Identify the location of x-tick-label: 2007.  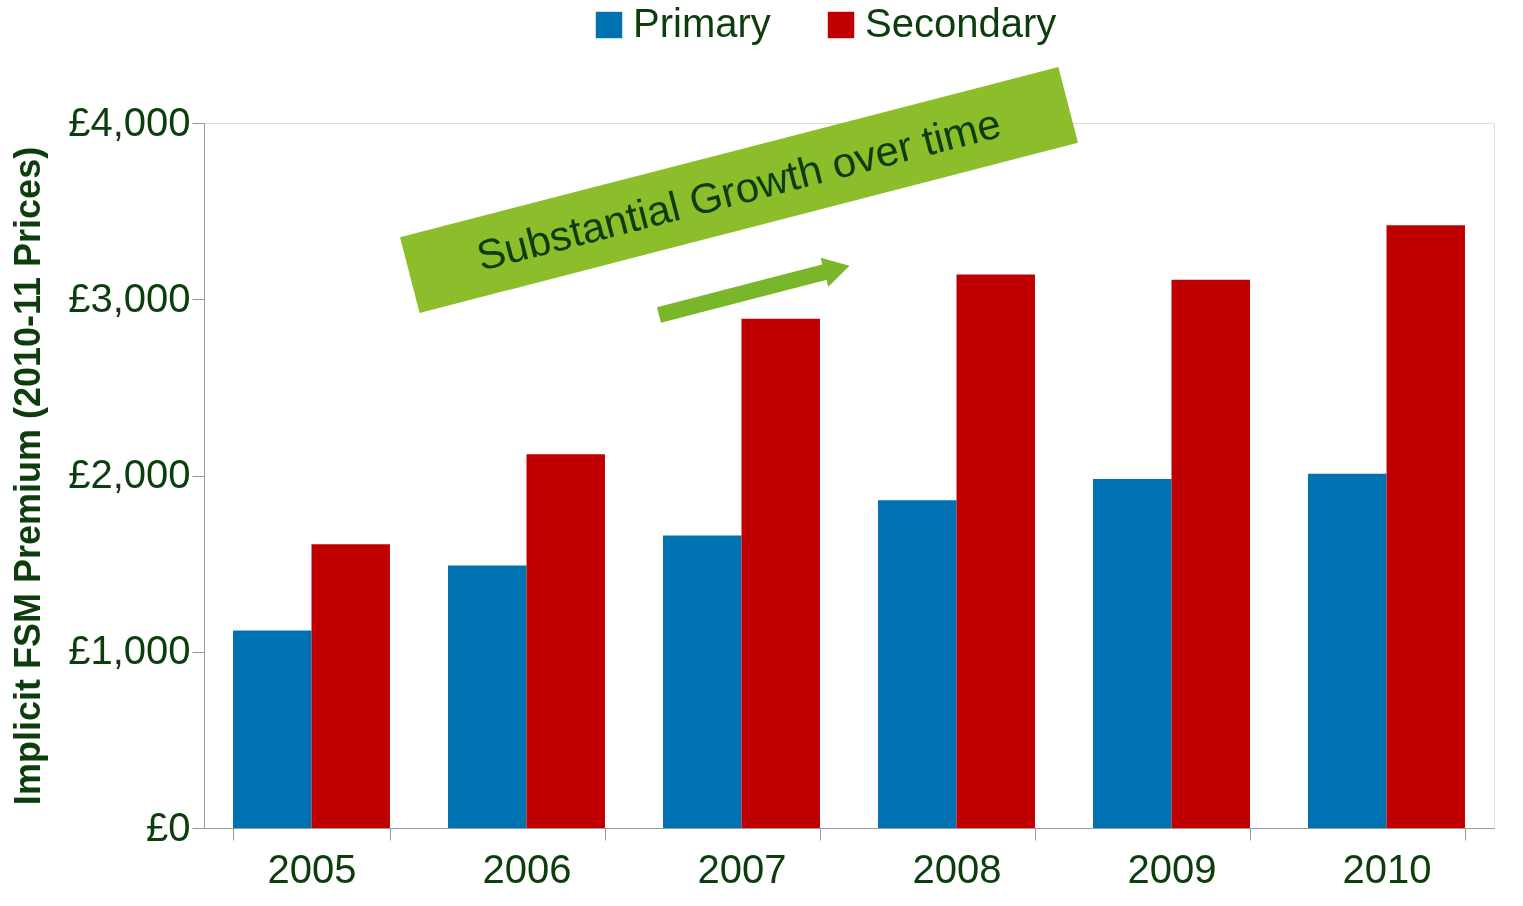
(742, 868).